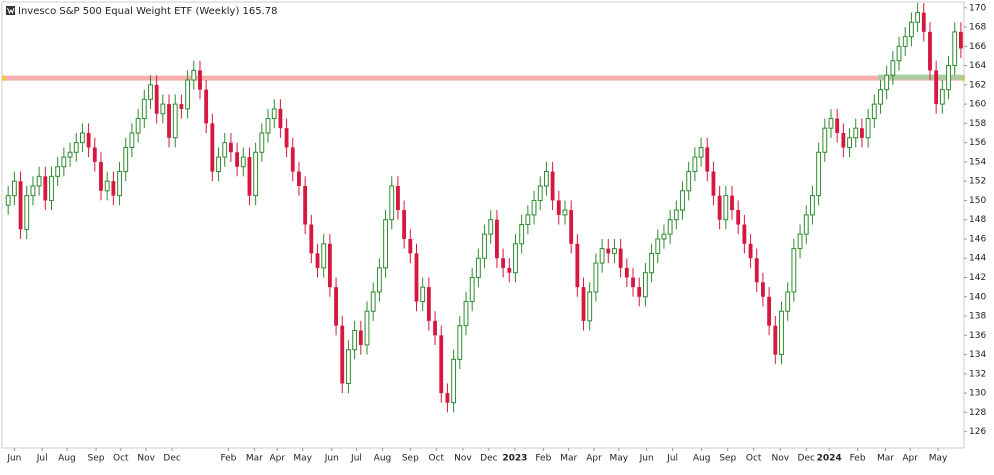  What do you see at coordinates (514, 459) in the screenshot?
I see `x-tick-label: 2023` at bounding box center [514, 459].